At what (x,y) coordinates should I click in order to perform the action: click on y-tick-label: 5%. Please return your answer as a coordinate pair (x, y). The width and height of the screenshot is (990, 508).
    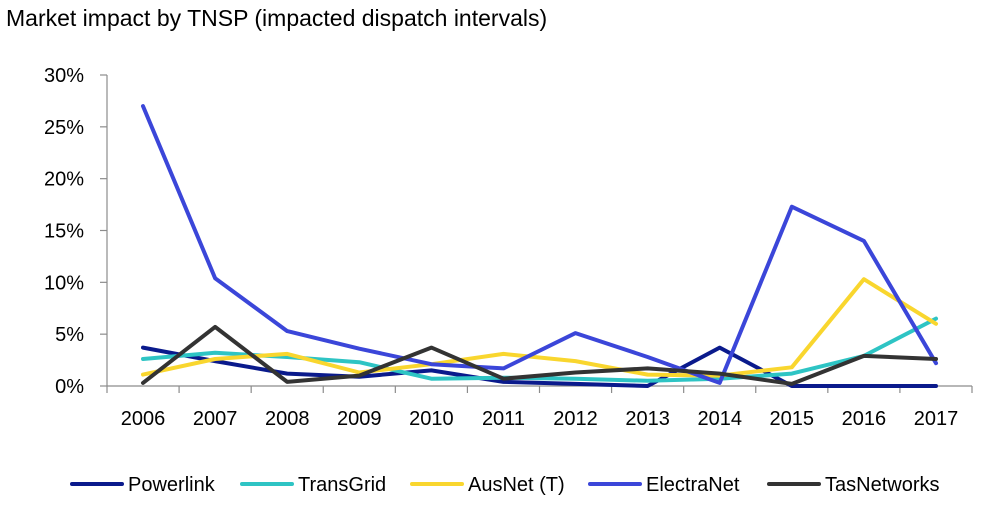
    Looking at the image, I should click on (69, 335).